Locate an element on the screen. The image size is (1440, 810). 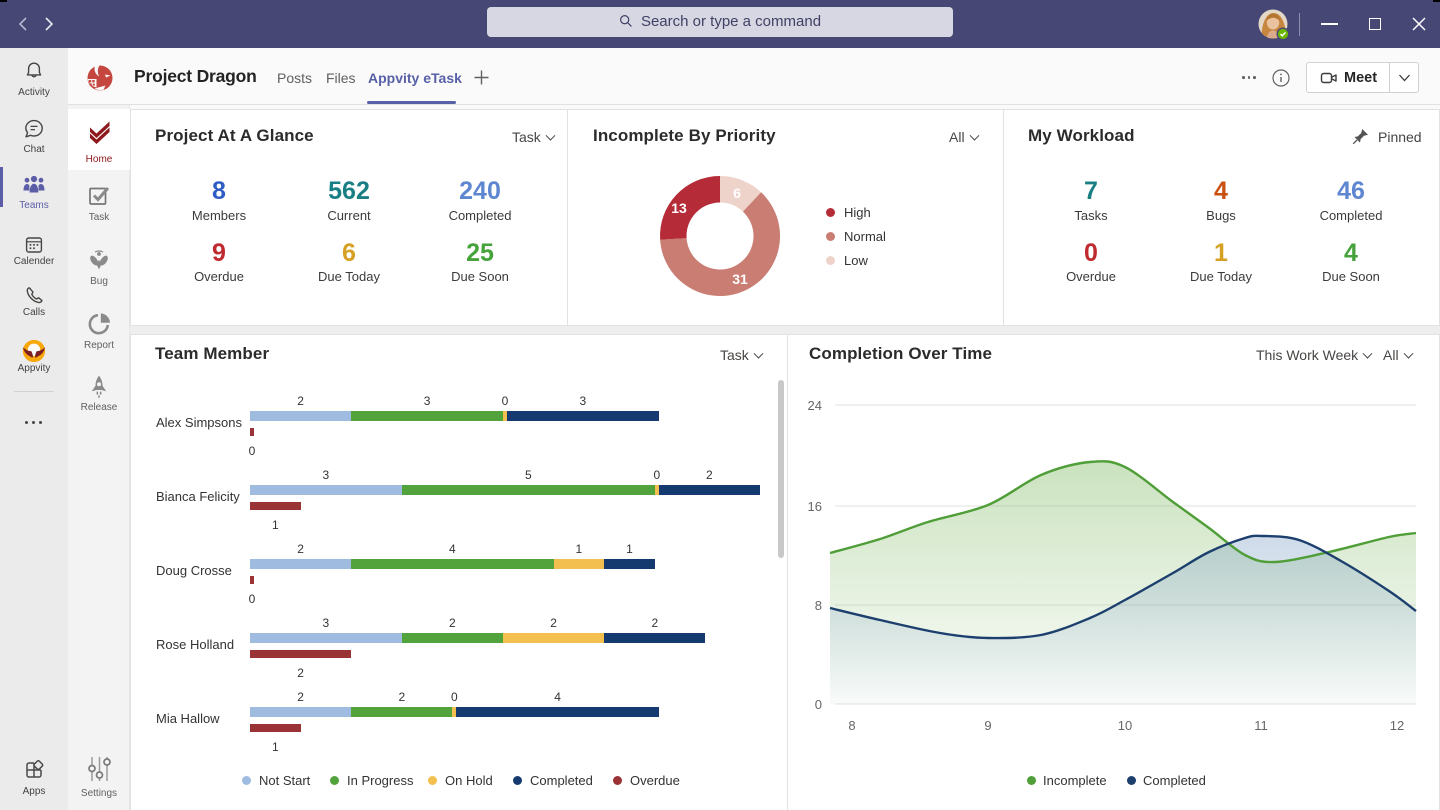
svg-text: 6 is located at coordinates (737, 193).